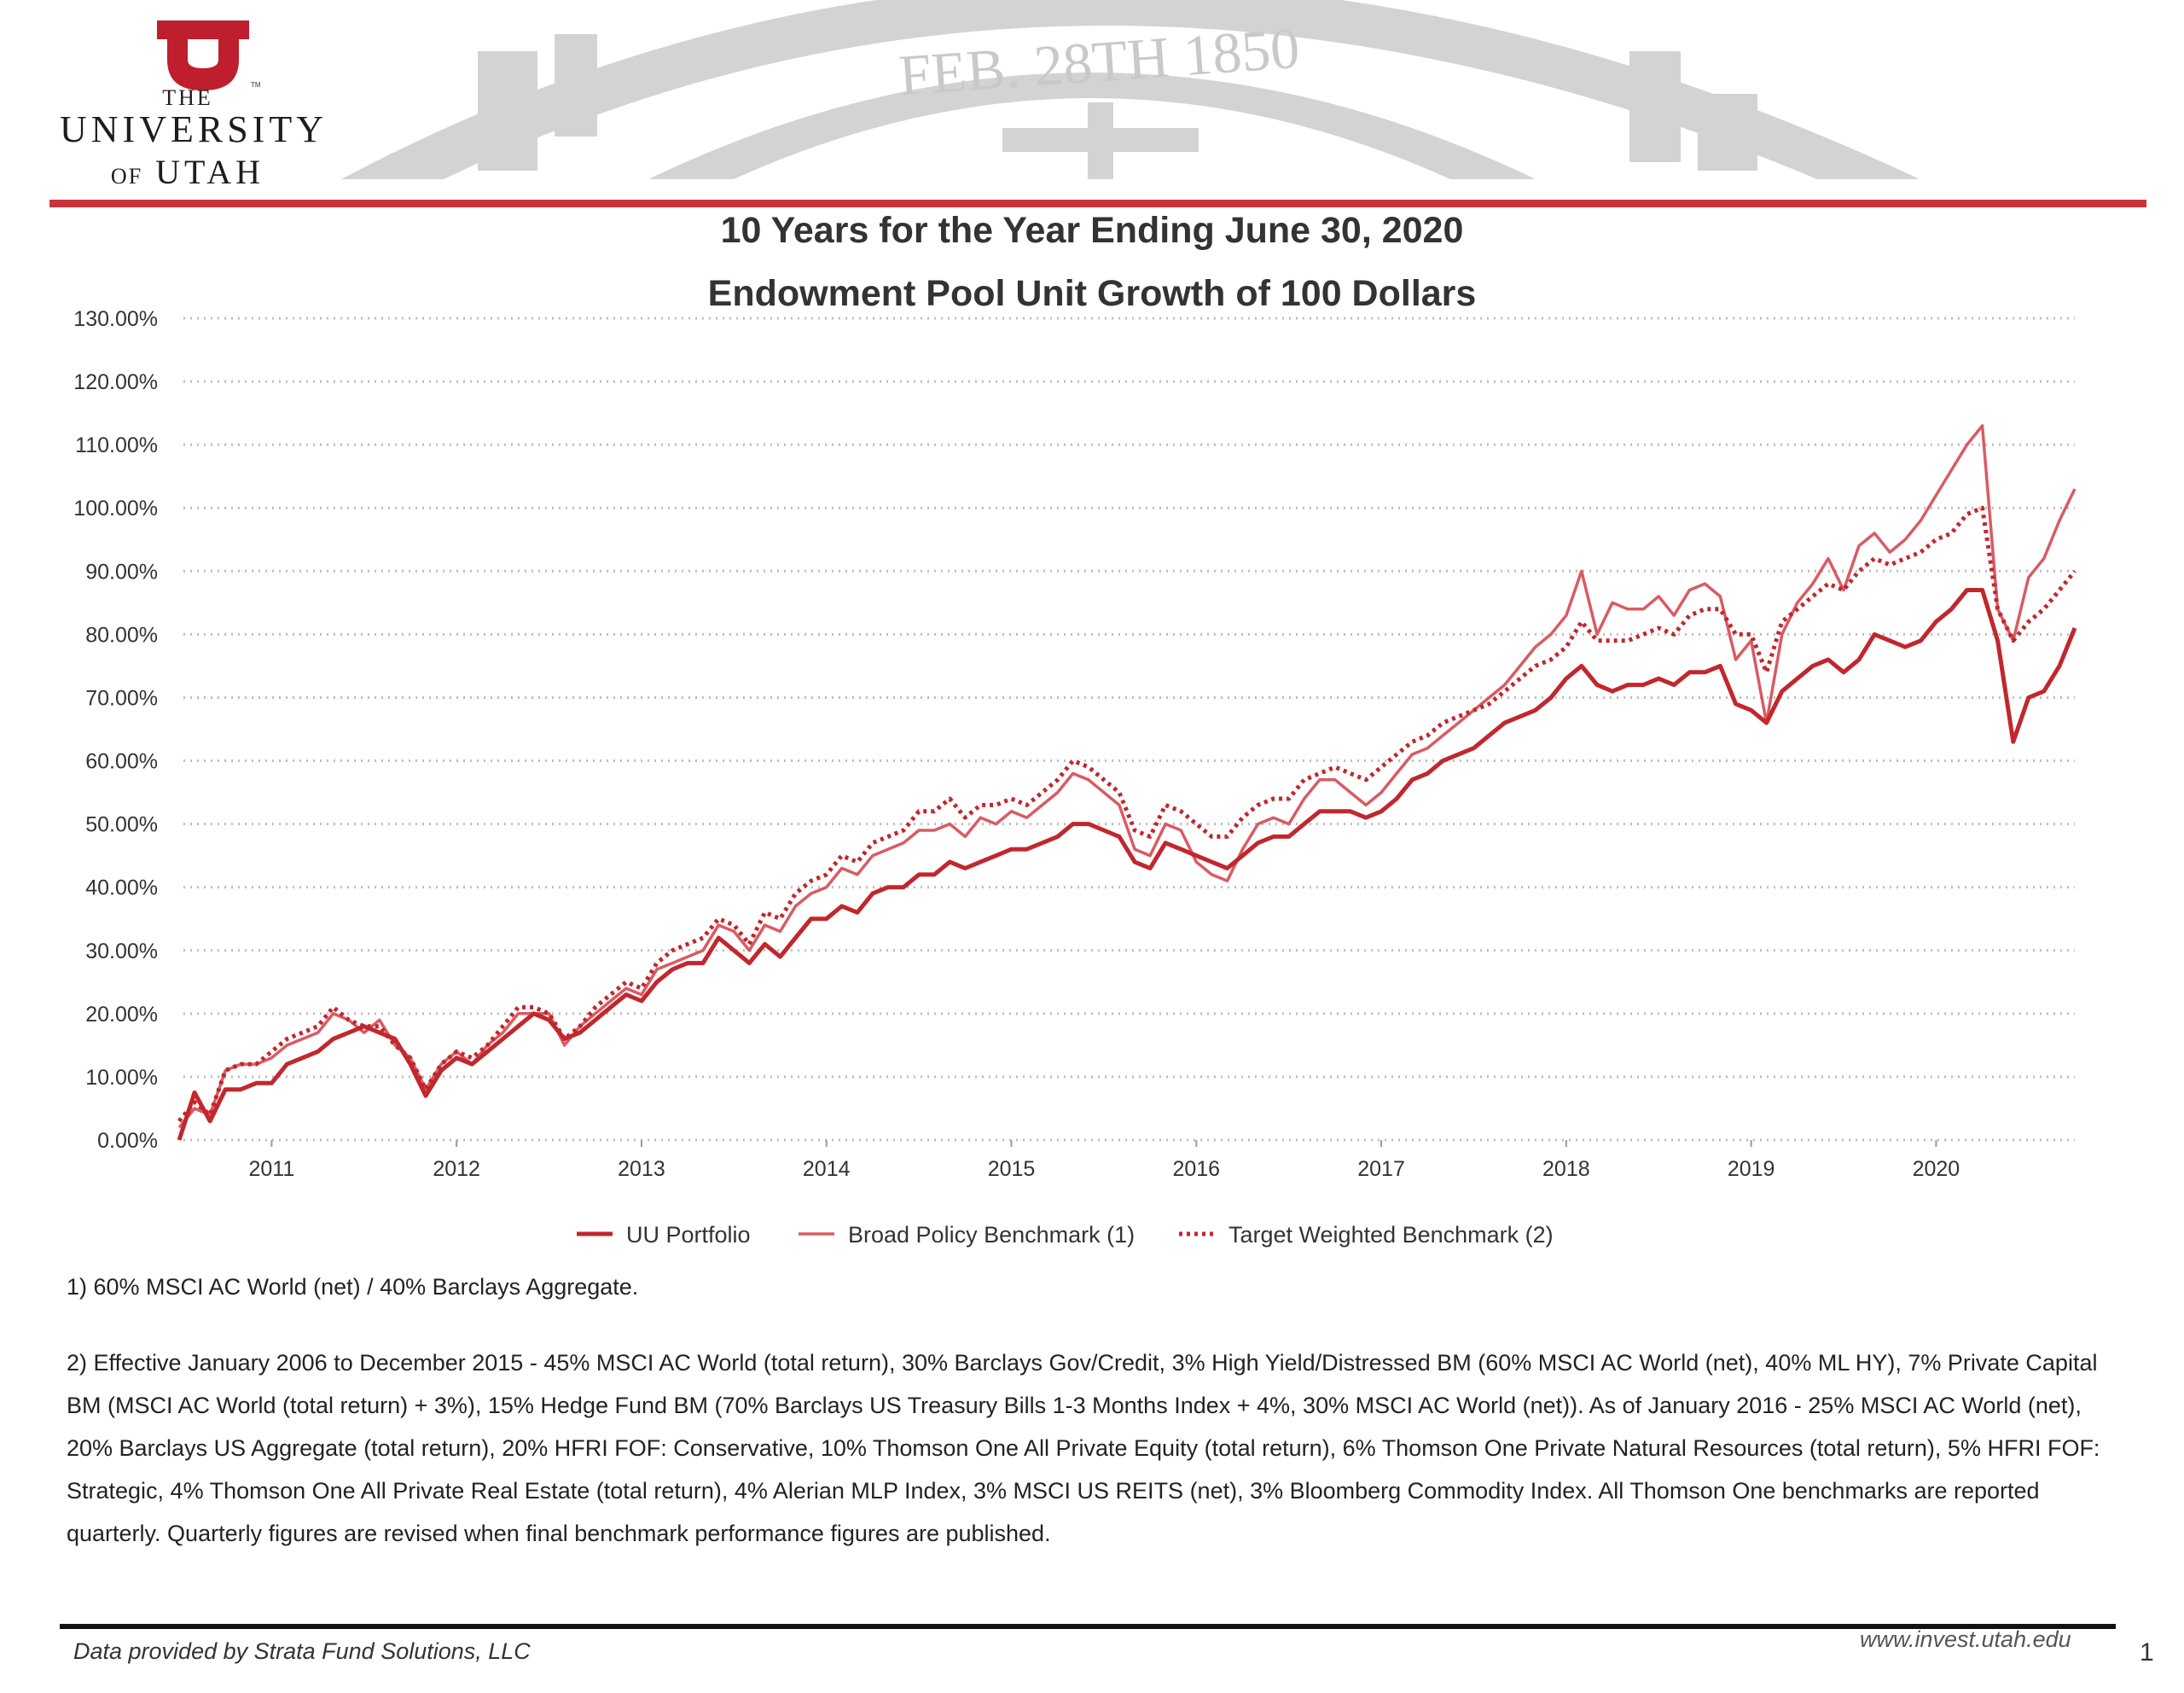 The image size is (2184, 1693). Describe the element at coordinates (122, 635) in the screenshot. I see `y-tick-label: 80.00%` at that location.